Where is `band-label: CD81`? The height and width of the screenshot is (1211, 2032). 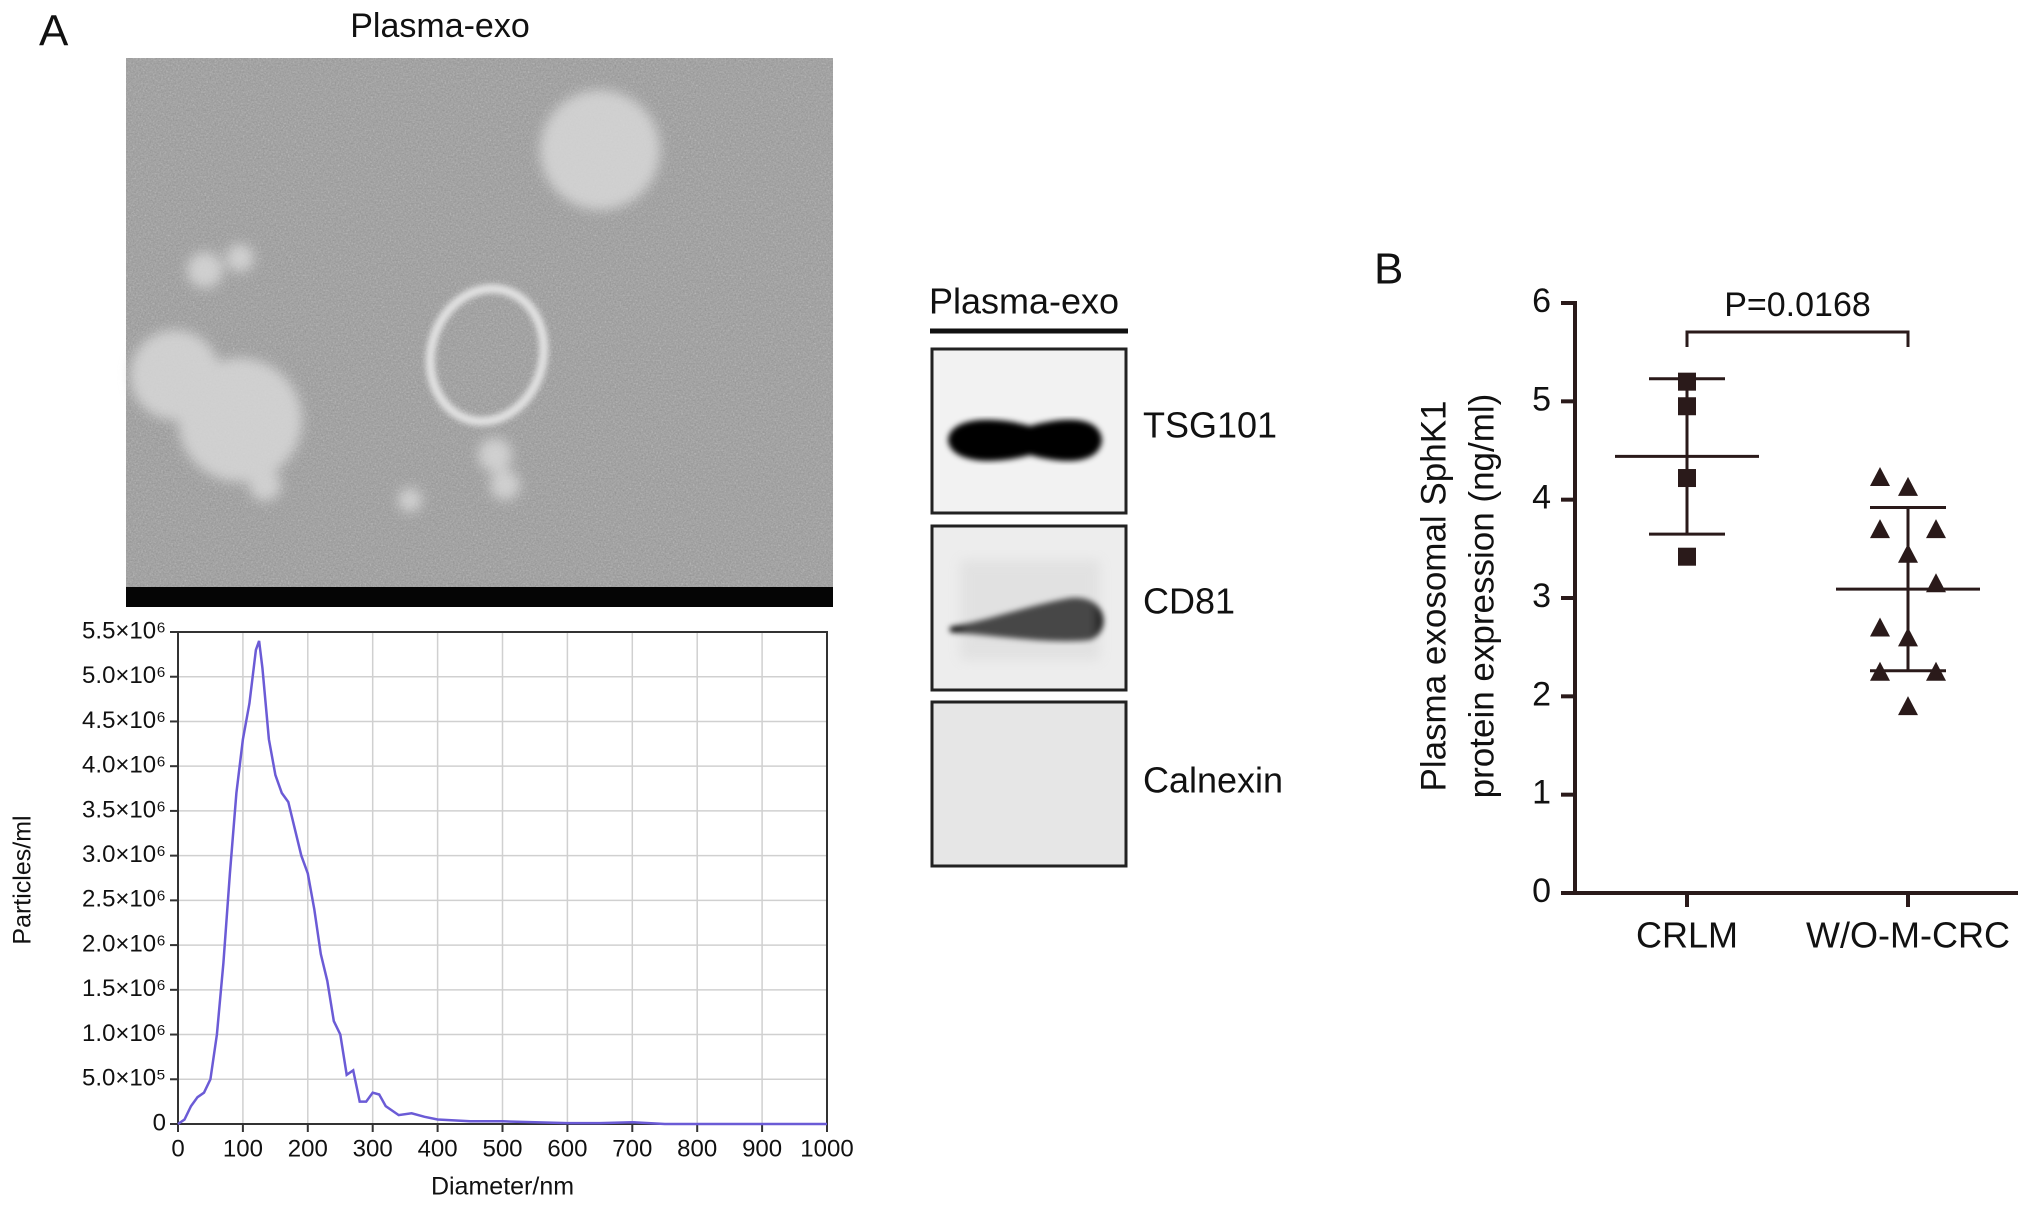 band-label: CD81 is located at coordinates (1189, 601).